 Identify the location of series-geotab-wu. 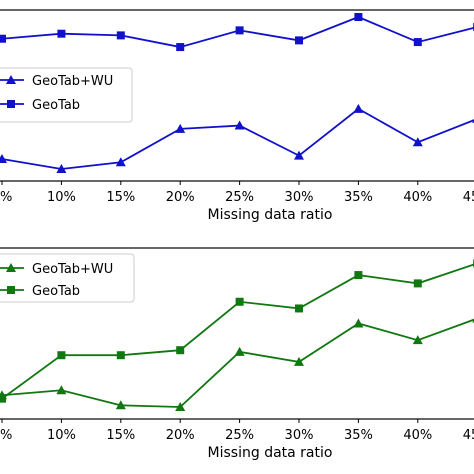
(237, 138).